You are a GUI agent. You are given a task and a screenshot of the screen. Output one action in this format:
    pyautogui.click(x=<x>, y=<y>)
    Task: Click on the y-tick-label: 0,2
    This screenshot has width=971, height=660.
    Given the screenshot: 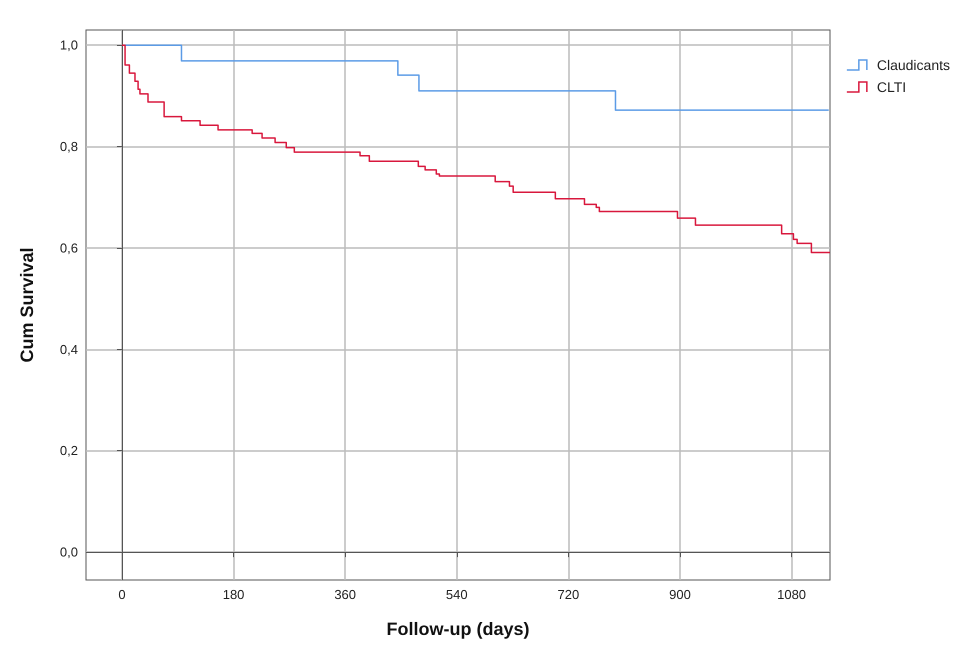 What is the action you would take?
    pyautogui.click(x=69, y=450)
    